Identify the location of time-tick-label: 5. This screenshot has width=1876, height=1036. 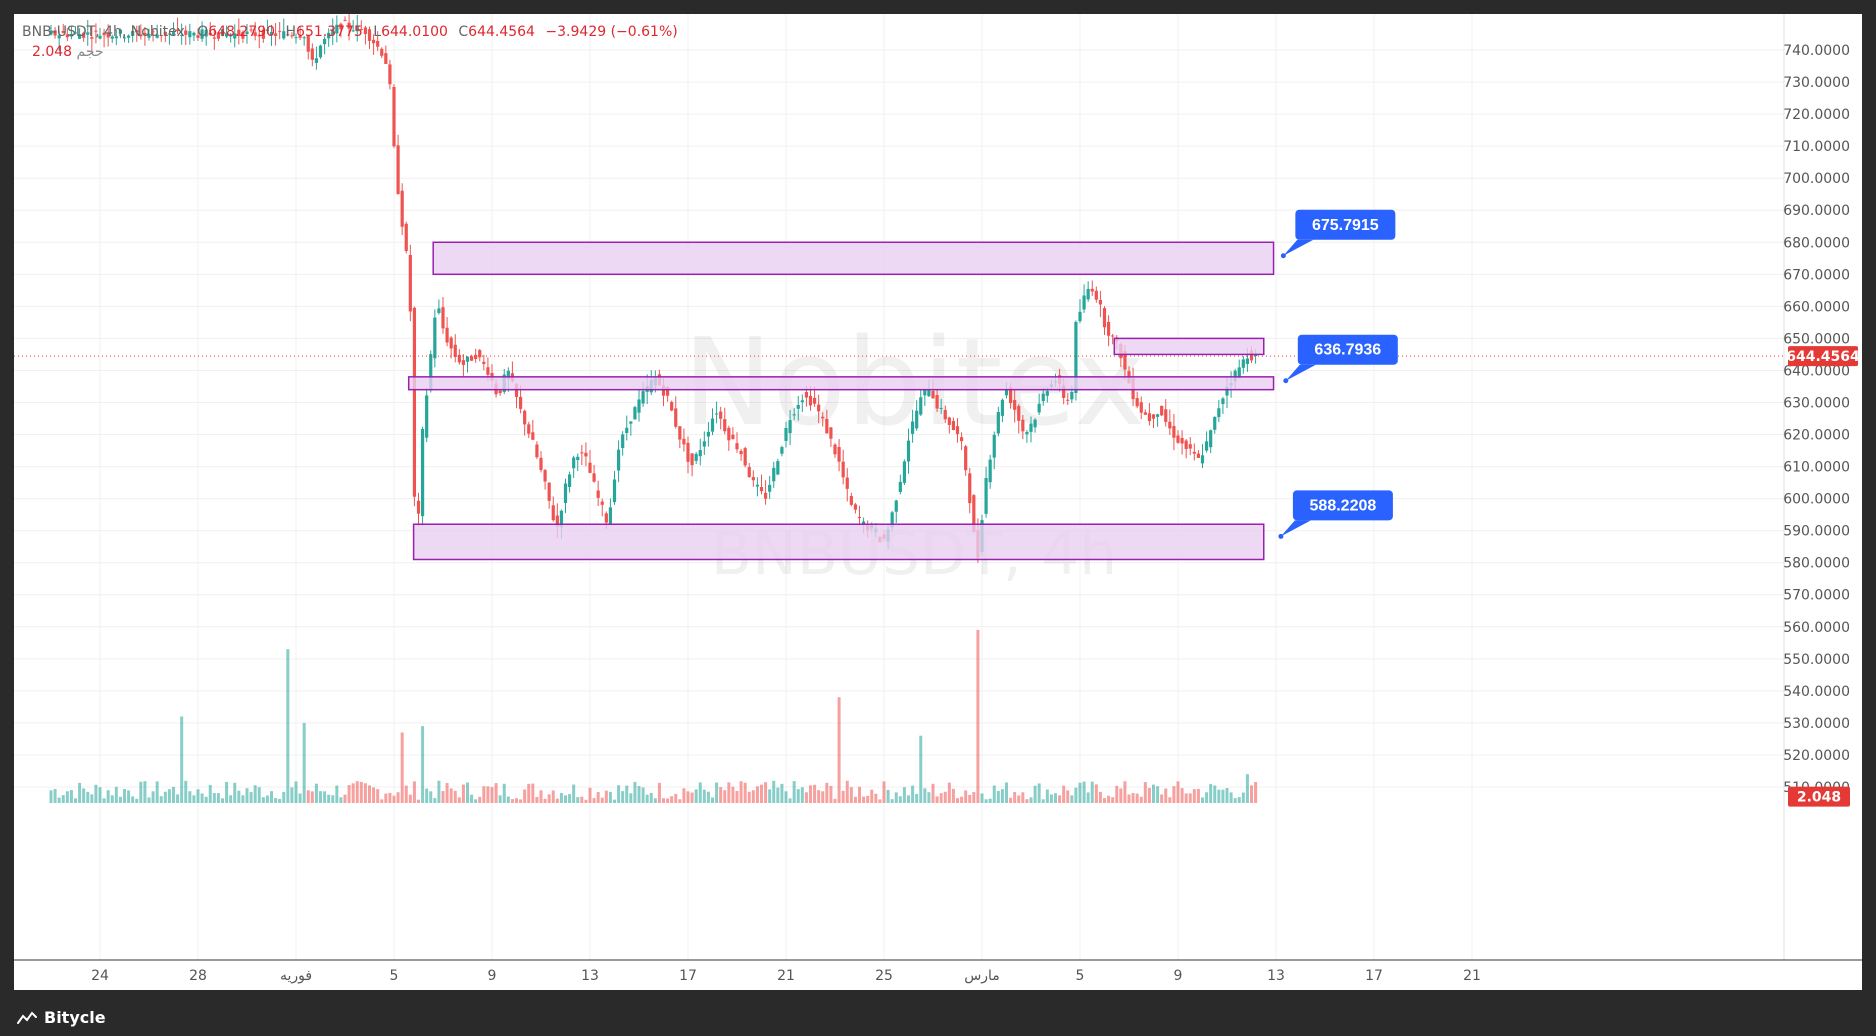
(394, 976).